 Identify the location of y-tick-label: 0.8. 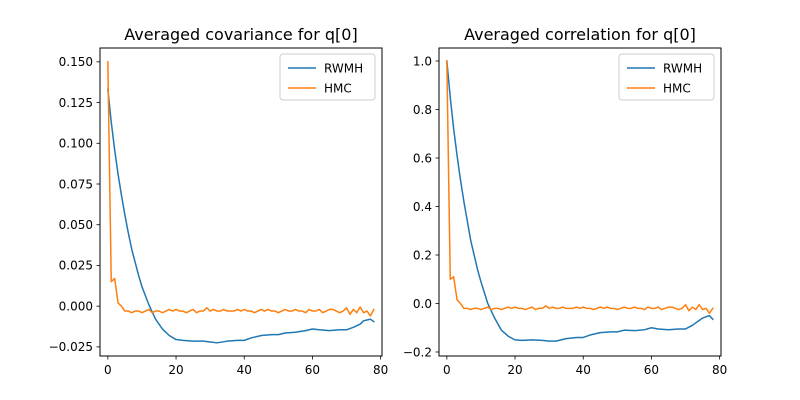
(422, 110).